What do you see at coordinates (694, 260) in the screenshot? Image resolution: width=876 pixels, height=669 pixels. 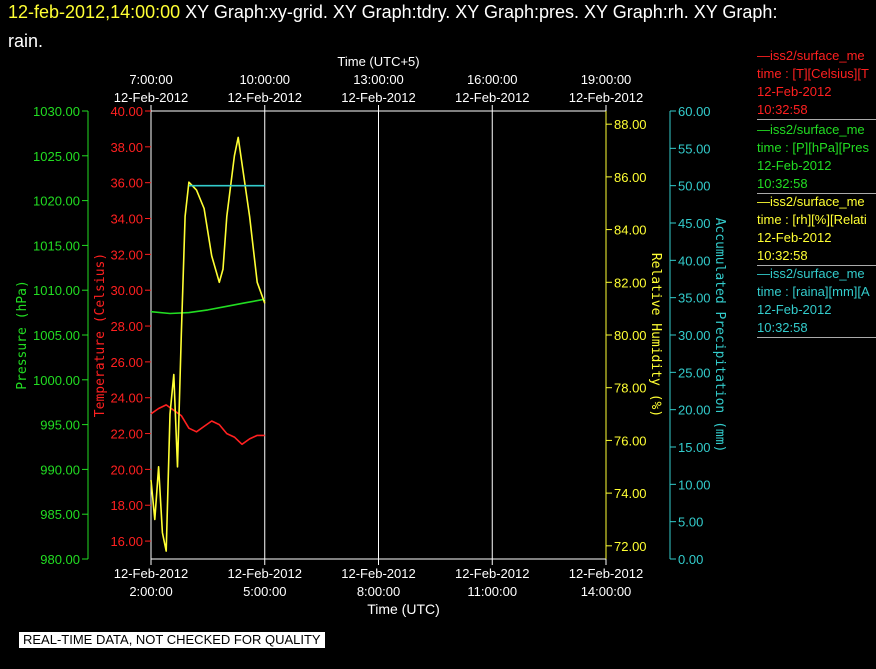 I see `precip-tick-label: 40.00` at bounding box center [694, 260].